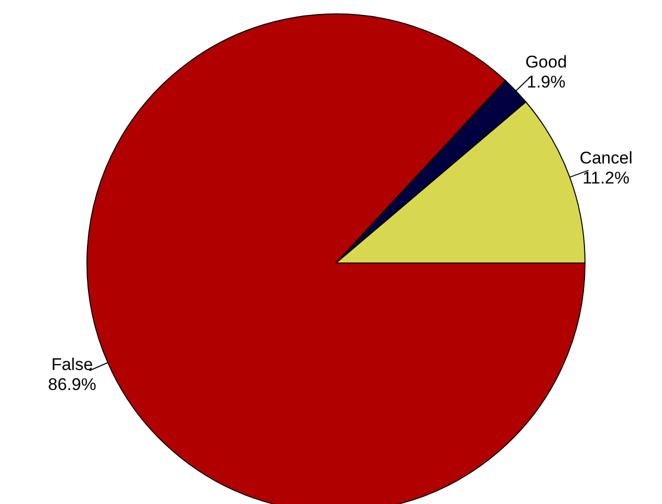 The image size is (662, 504). What do you see at coordinates (606, 178) in the screenshot?
I see `data-label: 11.2%` at bounding box center [606, 178].